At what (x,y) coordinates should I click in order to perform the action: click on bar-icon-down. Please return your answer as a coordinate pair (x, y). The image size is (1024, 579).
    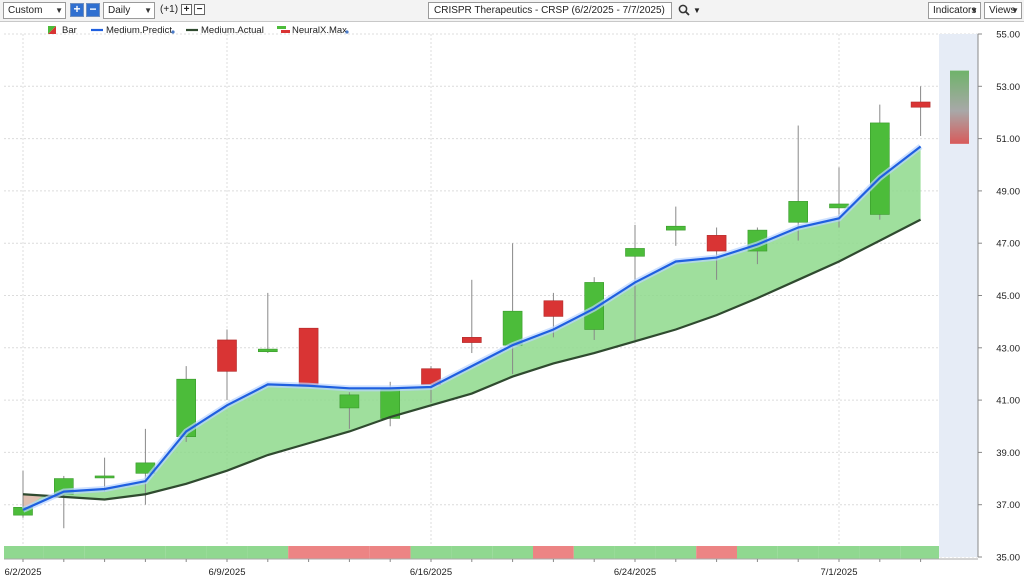
    Looking at the image, I should click on (52, 30).